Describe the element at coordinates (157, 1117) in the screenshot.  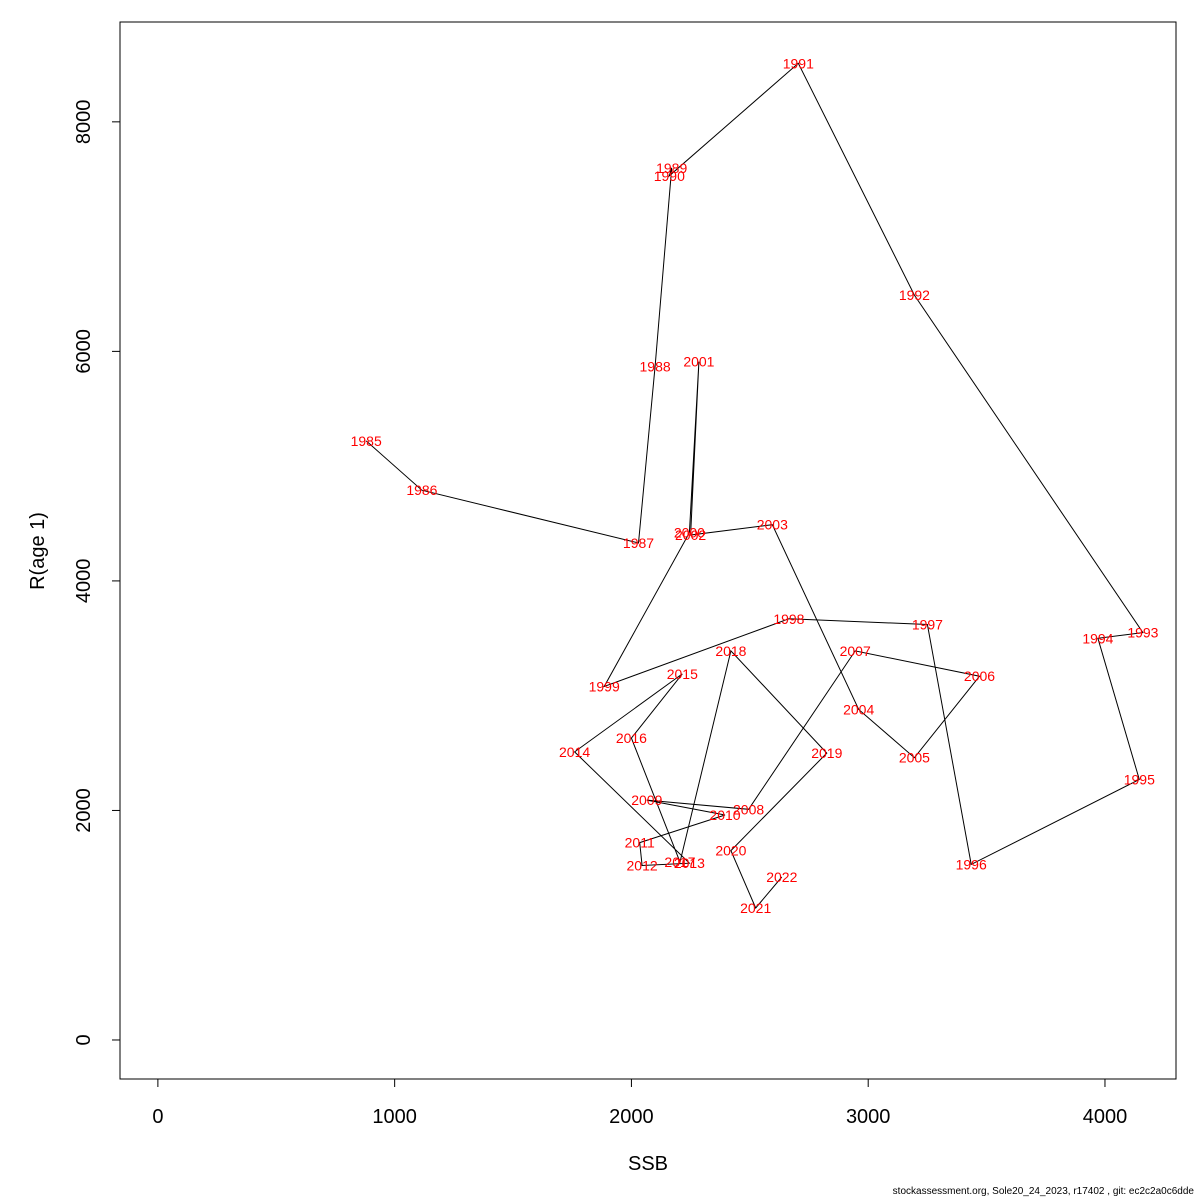
I see `x-tick-label: 0` at that location.